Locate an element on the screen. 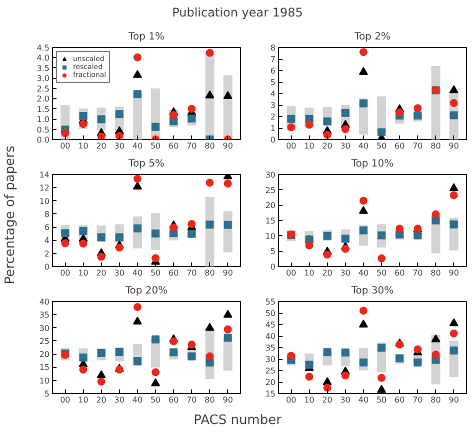 This screenshot has height=439, width=474. y-tick-label: 1.0 is located at coordinates (43, 119).